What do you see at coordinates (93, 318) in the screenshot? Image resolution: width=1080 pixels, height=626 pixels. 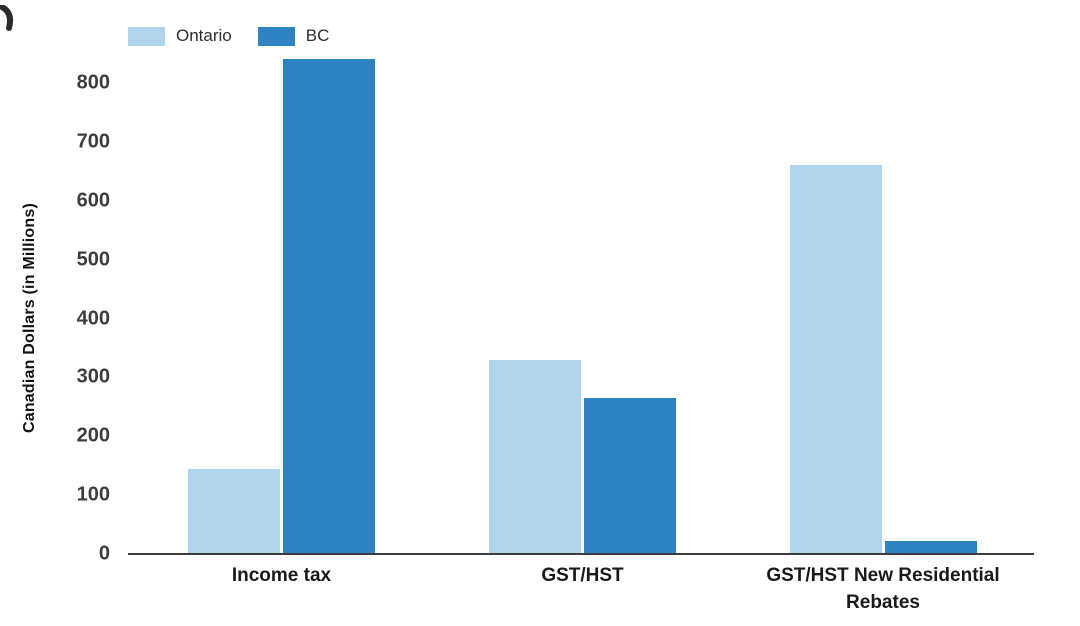 I see `y-tick-label-400: 400` at bounding box center [93, 318].